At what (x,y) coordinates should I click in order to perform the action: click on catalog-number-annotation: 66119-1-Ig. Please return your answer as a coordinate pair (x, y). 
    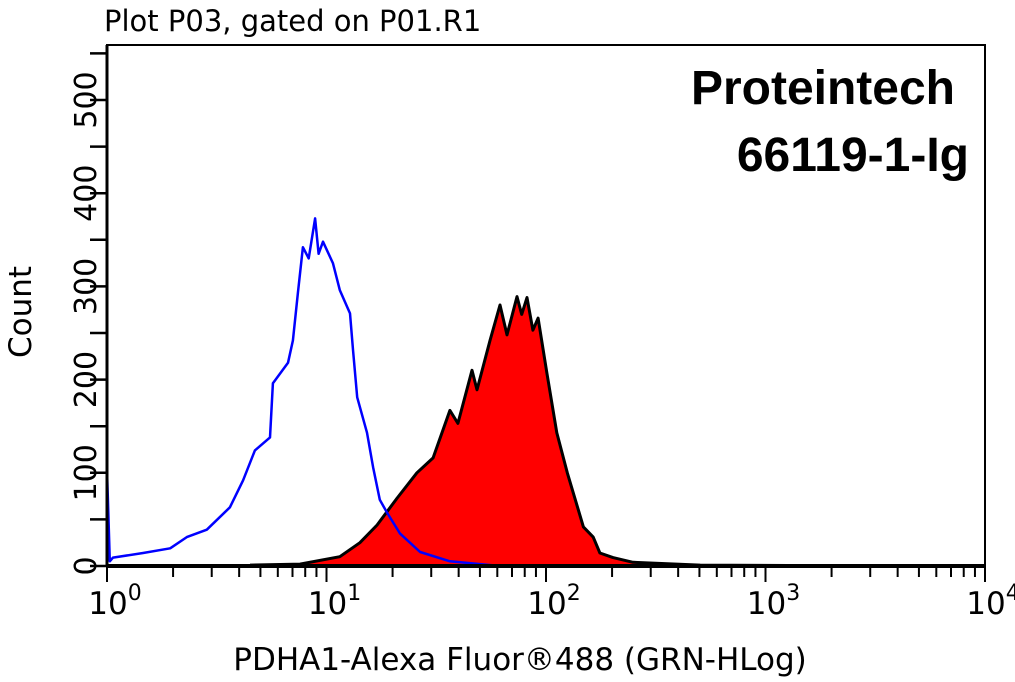
    Looking at the image, I should click on (853, 155).